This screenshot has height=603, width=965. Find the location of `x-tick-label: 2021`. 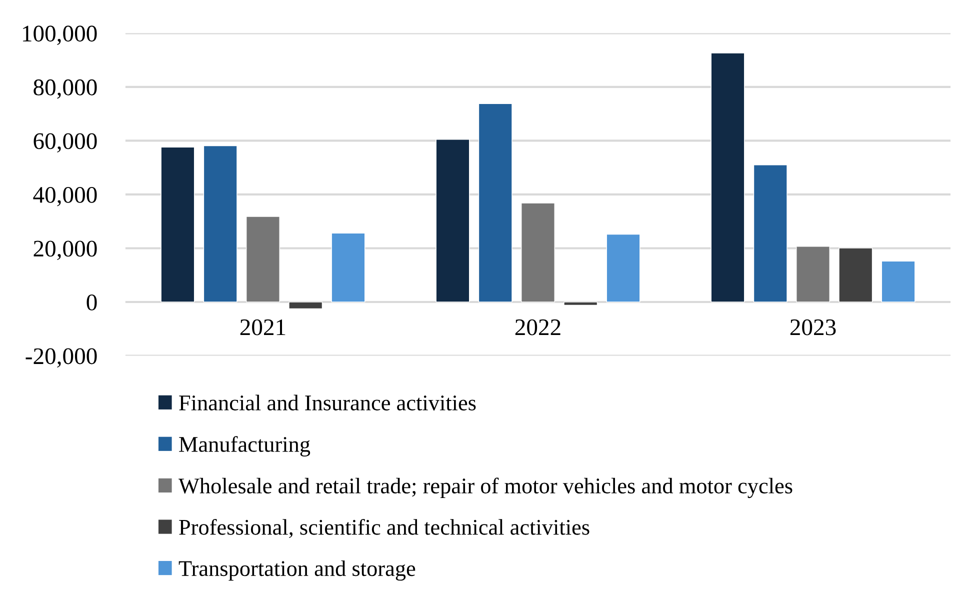

x-tick-label: 2021 is located at coordinates (263, 327).